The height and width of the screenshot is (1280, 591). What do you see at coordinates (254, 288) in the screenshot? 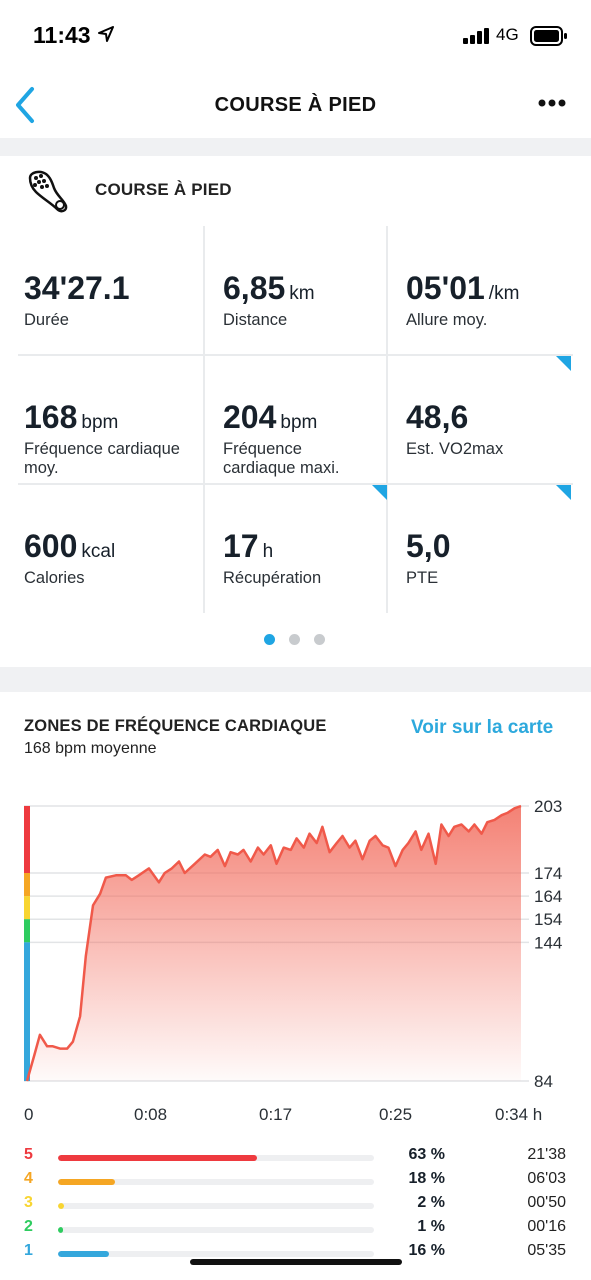
I see `stat-value: 6,85` at bounding box center [254, 288].